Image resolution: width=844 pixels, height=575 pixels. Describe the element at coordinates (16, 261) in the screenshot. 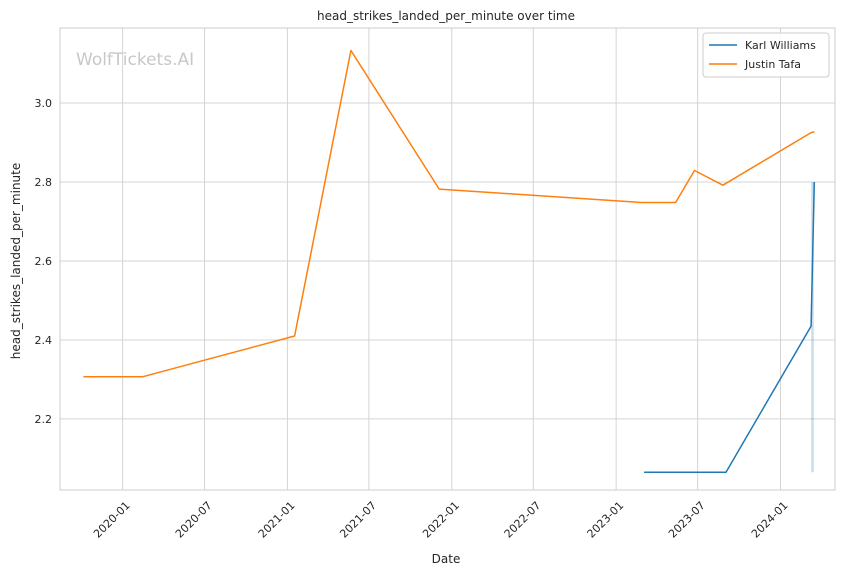

I see `y-axis-label: head_strikes_landed_per_minute` at that location.